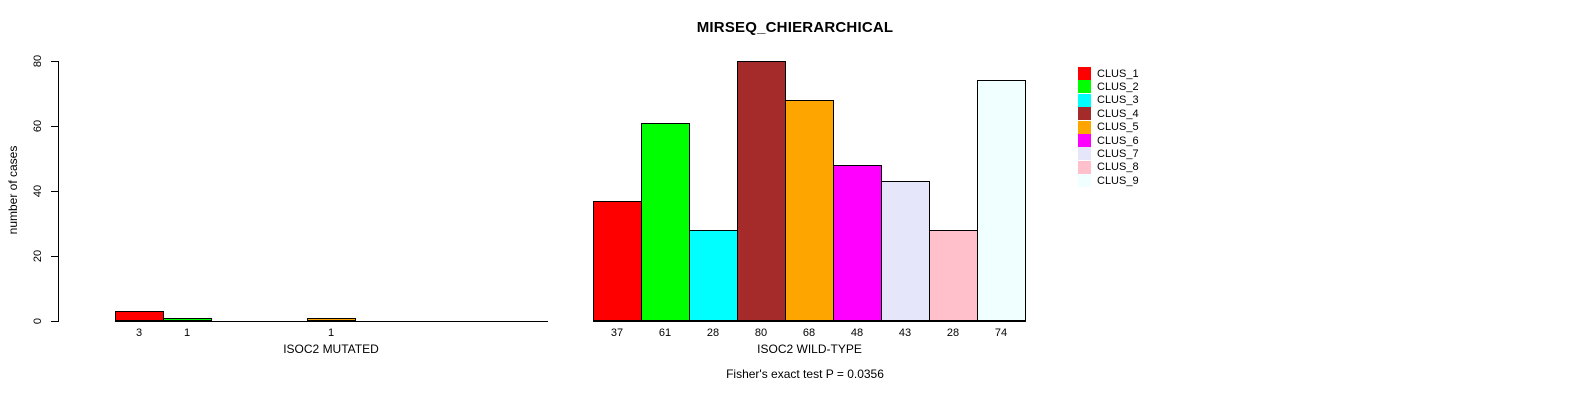 This screenshot has width=1590, height=400. What do you see at coordinates (1118, 113) in the screenshot?
I see `legend-label-clus_4: CLUS_4` at bounding box center [1118, 113].